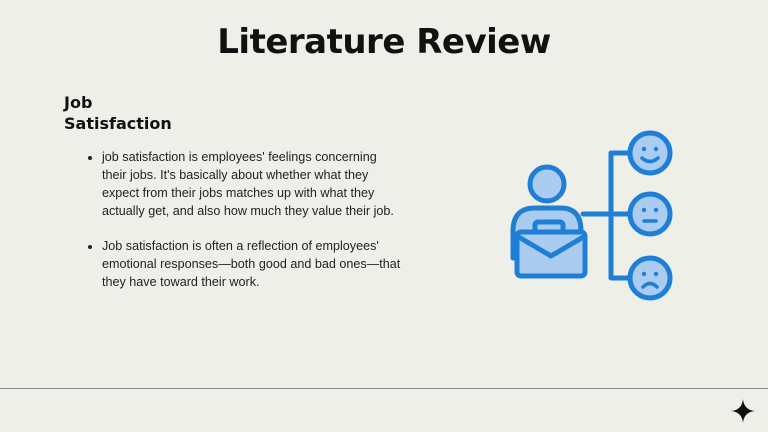 Image resolution: width=768 pixels, height=432 pixels. Describe the element at coordinates (78, 102) in the screenshot. I see `section-heading-line-1: Job` at that location.